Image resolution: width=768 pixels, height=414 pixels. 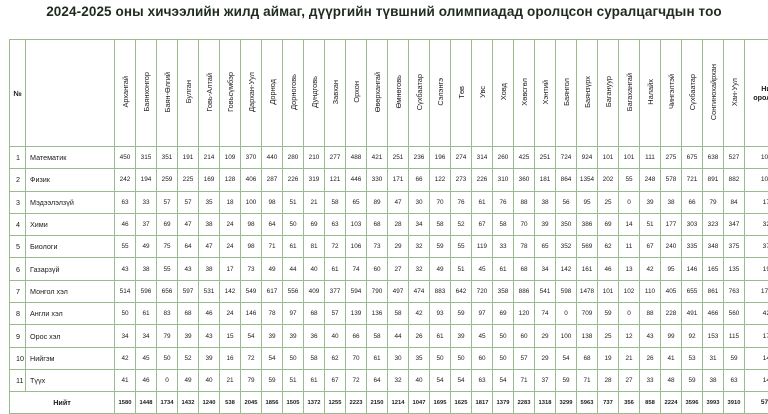 I want to click on header-province: Говьсүмбэр, so click(x=230, y=93).